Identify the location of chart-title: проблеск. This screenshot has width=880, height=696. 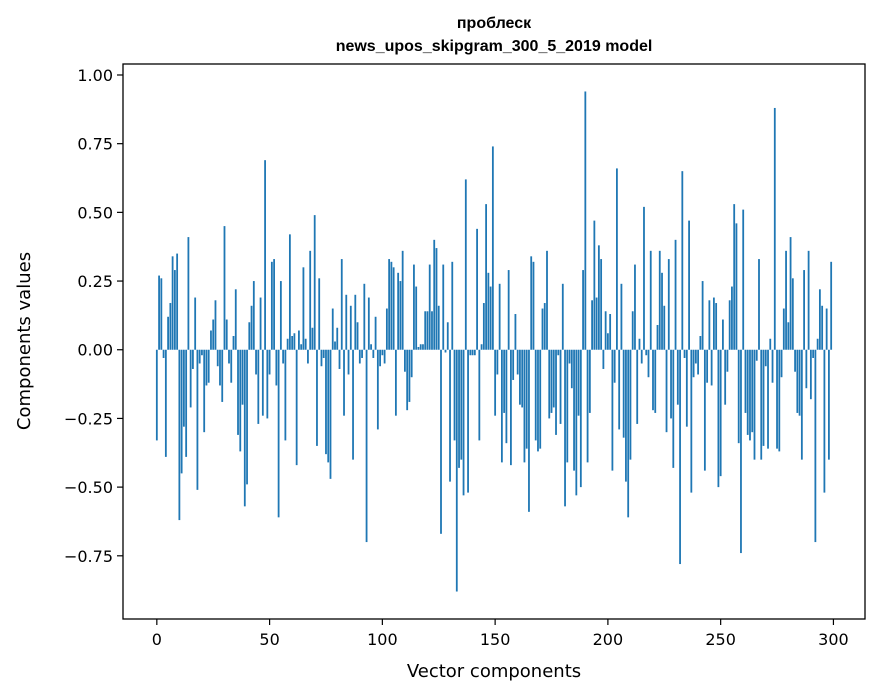
(494, 23).